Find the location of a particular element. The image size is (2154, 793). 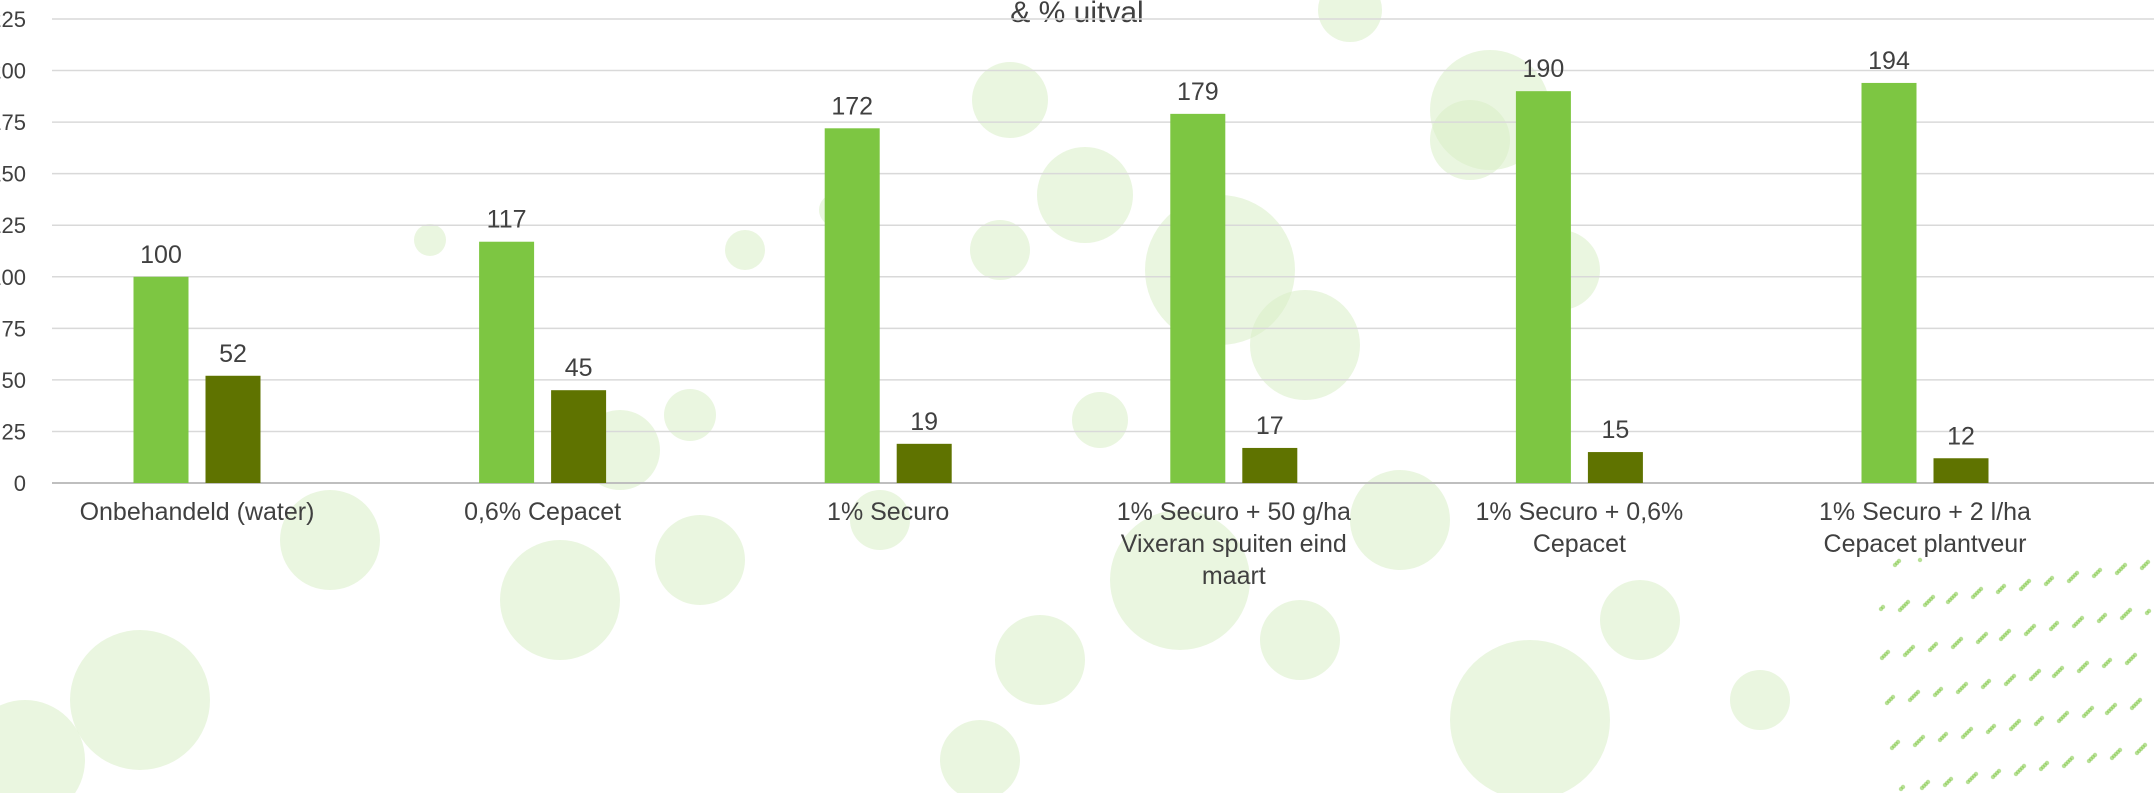

category-label: 1% Securo + 2 l/ha Cepacet plantveur is located at coordinates (1925, 528).